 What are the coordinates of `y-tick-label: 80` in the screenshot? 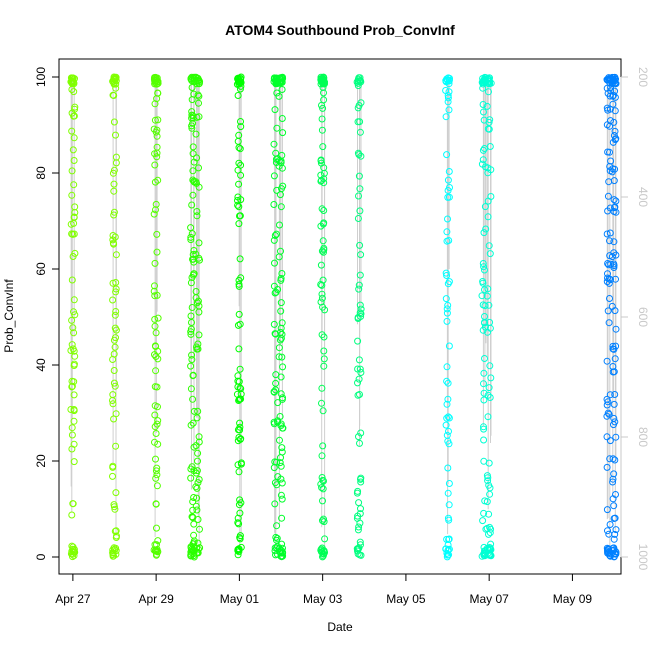 It's located at (41, 173).